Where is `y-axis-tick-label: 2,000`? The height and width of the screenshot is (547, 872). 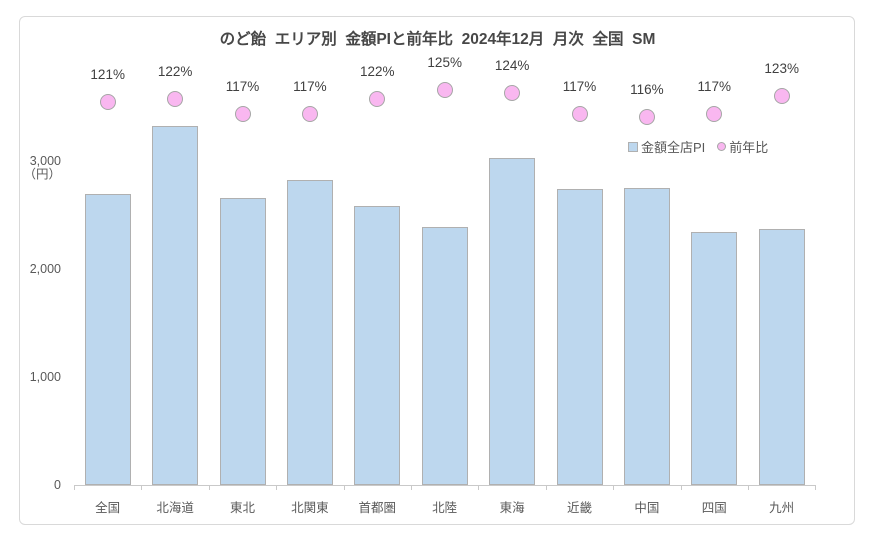
y-axis-tick-label: 2,000 is located at coordinates (45, 269).